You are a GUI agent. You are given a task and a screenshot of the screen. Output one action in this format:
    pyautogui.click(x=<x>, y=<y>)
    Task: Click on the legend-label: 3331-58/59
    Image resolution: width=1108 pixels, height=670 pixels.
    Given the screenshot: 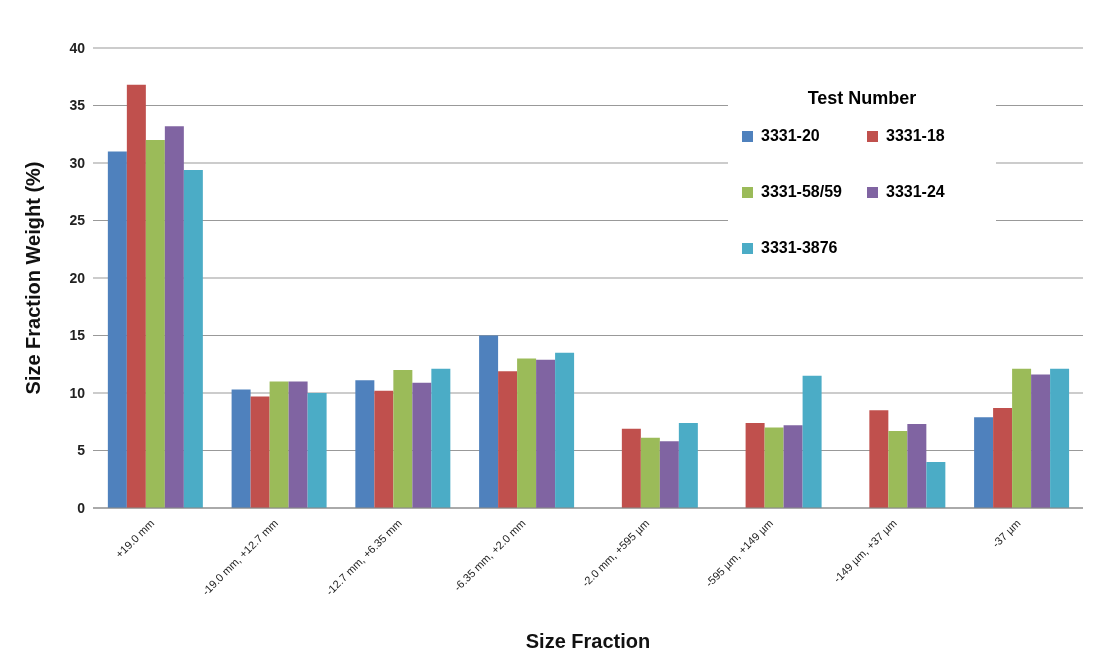 What is the action you would take?
    pyautogui.click(x=801, y=192)
    